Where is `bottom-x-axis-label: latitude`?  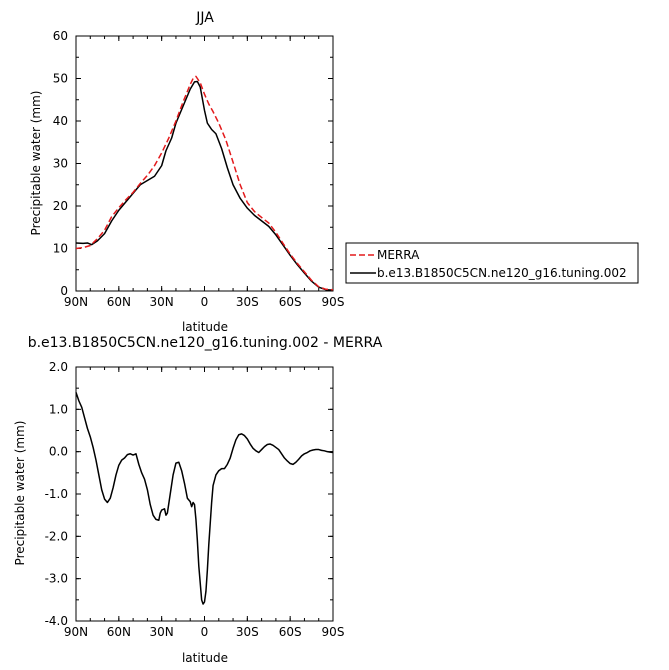 bottom-x-axis-label: latitude is located at coordinates (205, 658).